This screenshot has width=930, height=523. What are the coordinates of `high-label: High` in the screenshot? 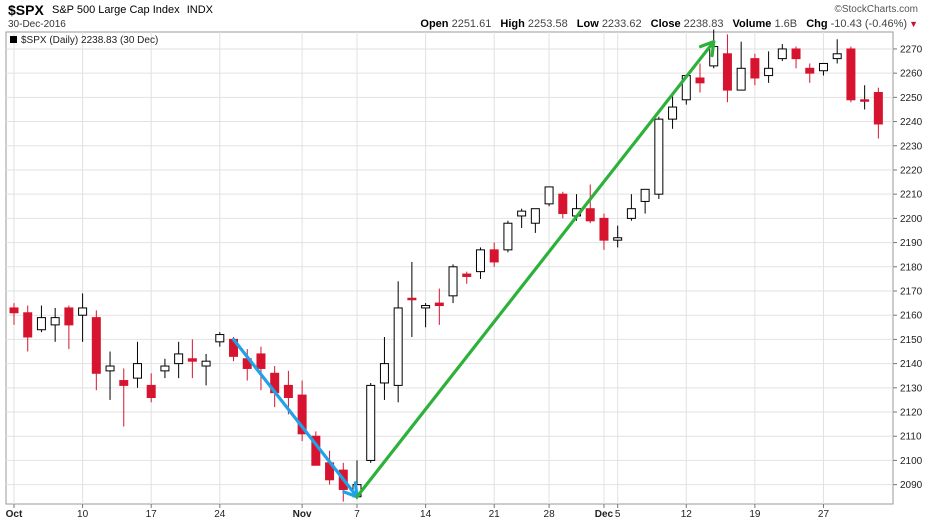 It's located at (512, 24).